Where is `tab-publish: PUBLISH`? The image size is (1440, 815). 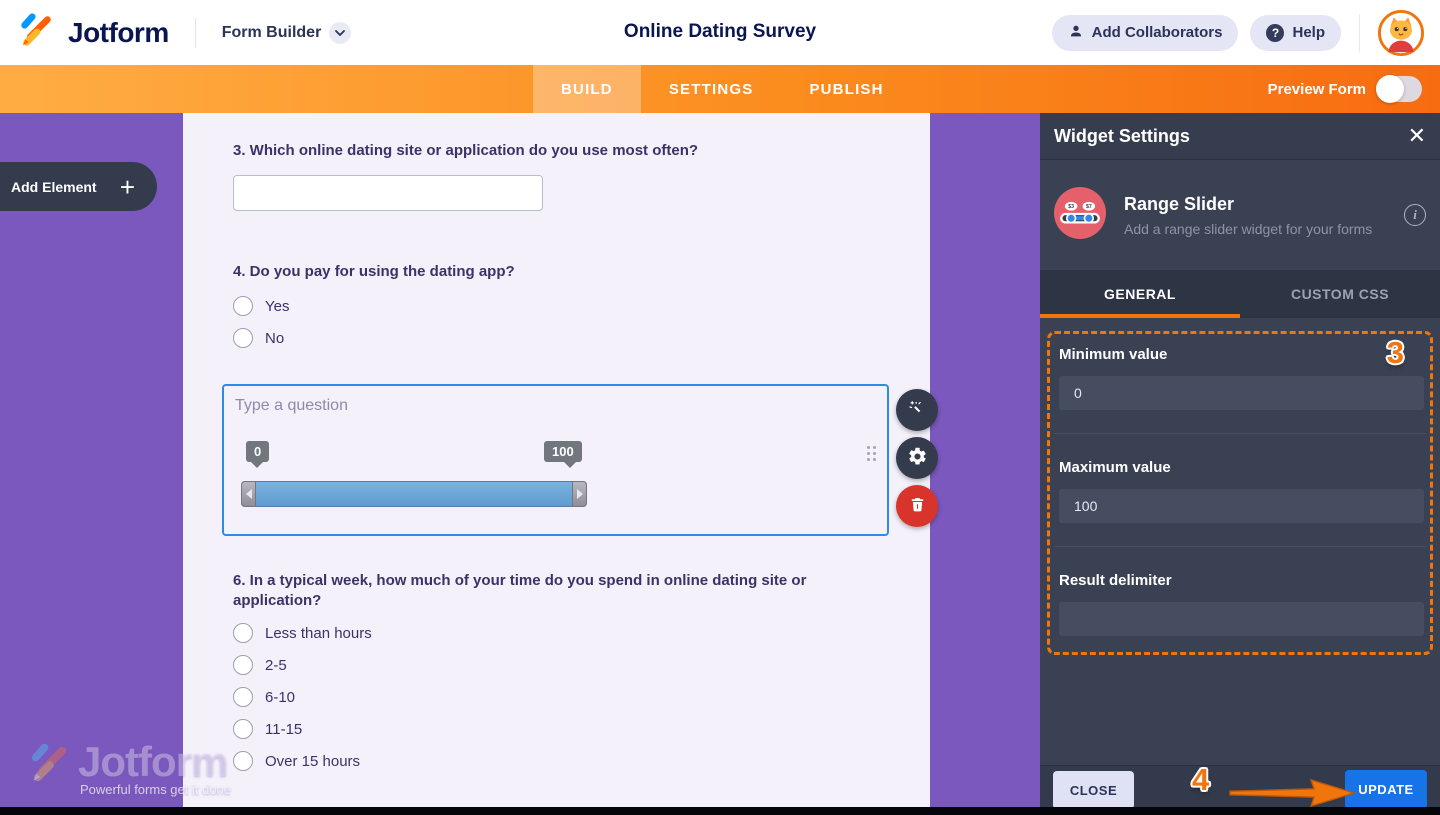
tab-publish: PUBLISH is located at coordinates (846, 89).